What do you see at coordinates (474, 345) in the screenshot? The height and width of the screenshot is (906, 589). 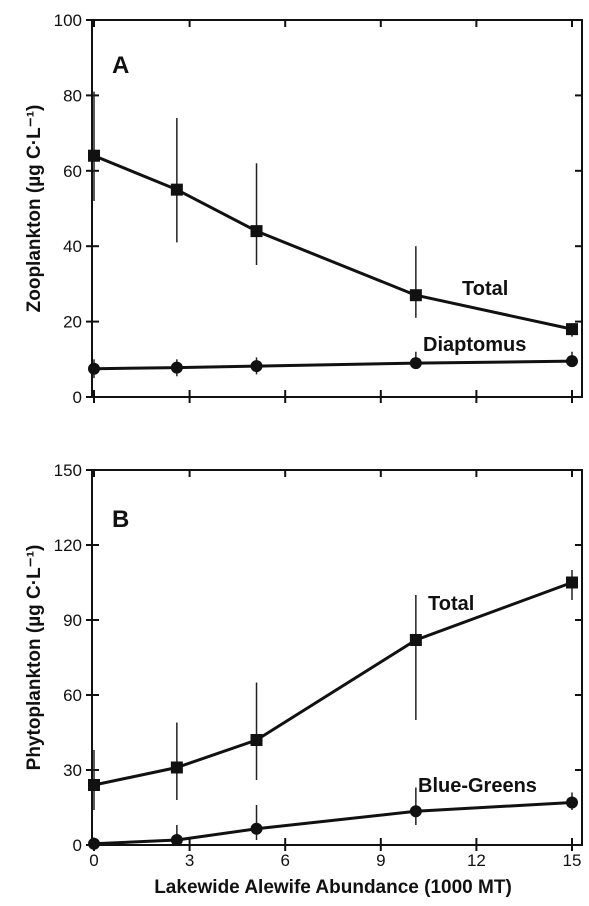 I see `series-label: Diaptomus` at bounding box center [474, 345].